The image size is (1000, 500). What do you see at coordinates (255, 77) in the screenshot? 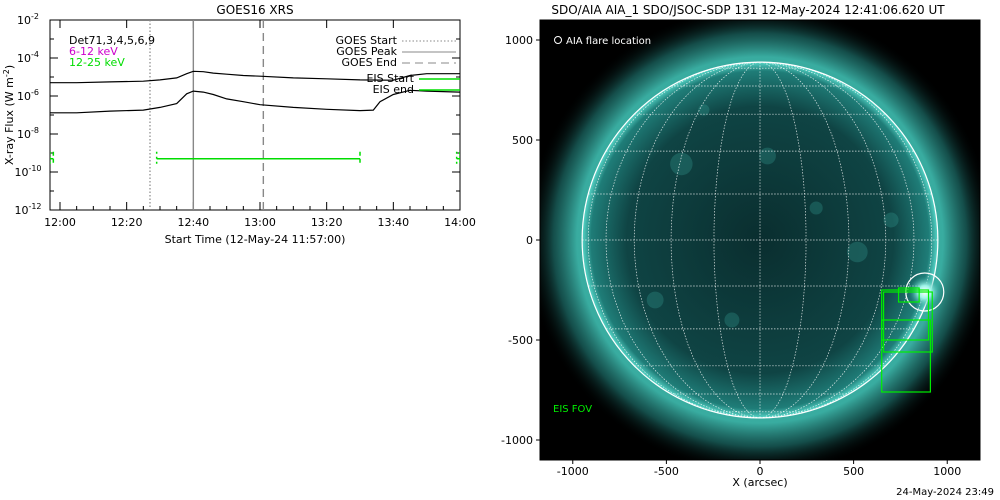
I see `goes-long-channel-curve` at bounding box center [255, 77].